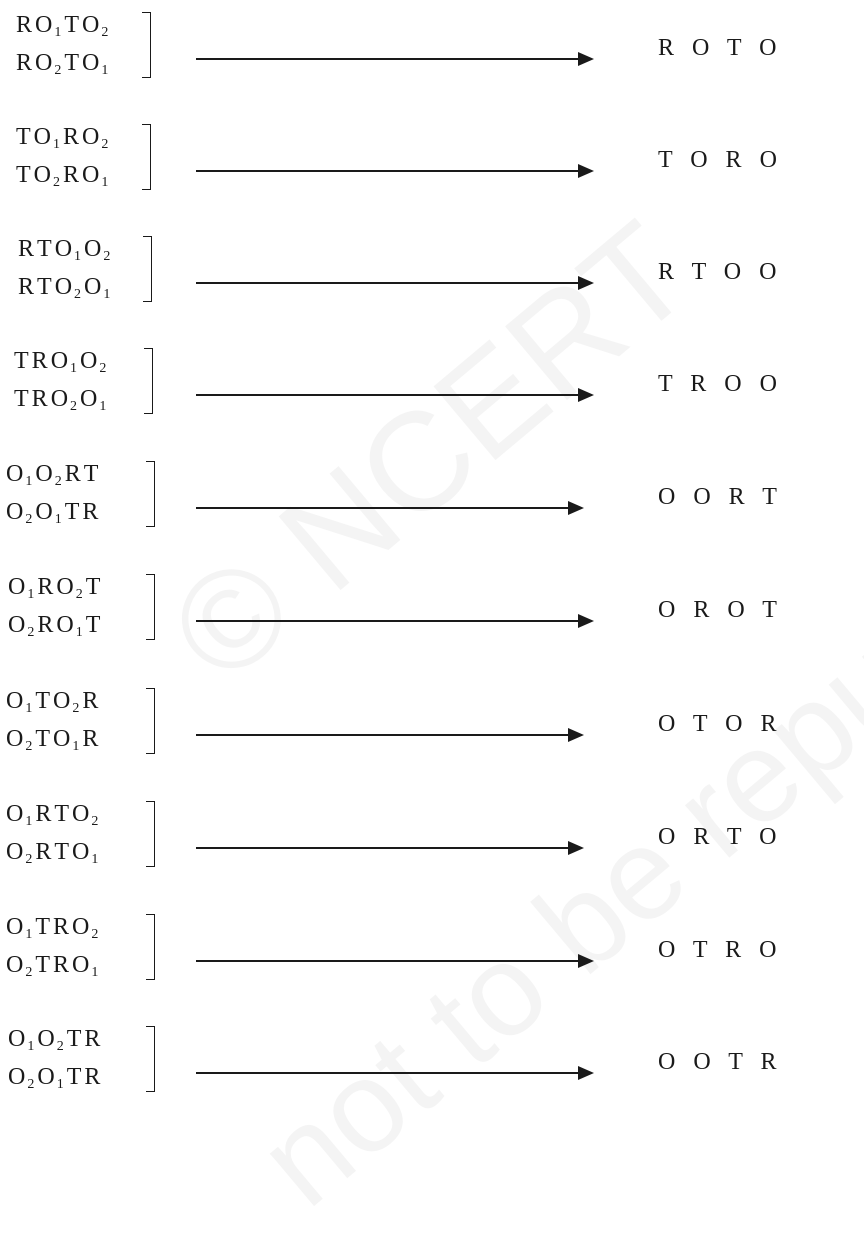 The width and height of the screenshot is (864, 1235). What do you see at coordinates (720, 497) in the screenshot?
I see `arrangement-result: O O R T` at bounding box center [720, 497].